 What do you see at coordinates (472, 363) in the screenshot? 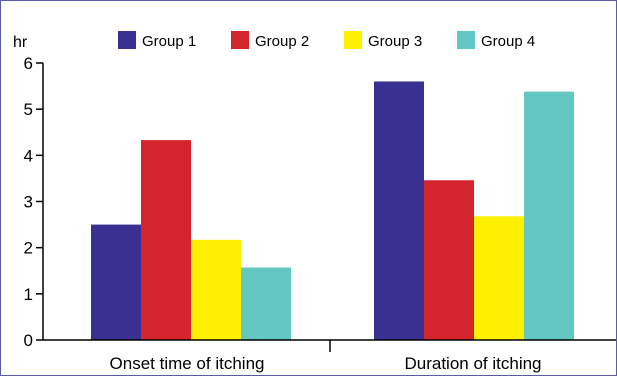
I see `x-category-label: Duration of itching` at bounding box center [472, 363].